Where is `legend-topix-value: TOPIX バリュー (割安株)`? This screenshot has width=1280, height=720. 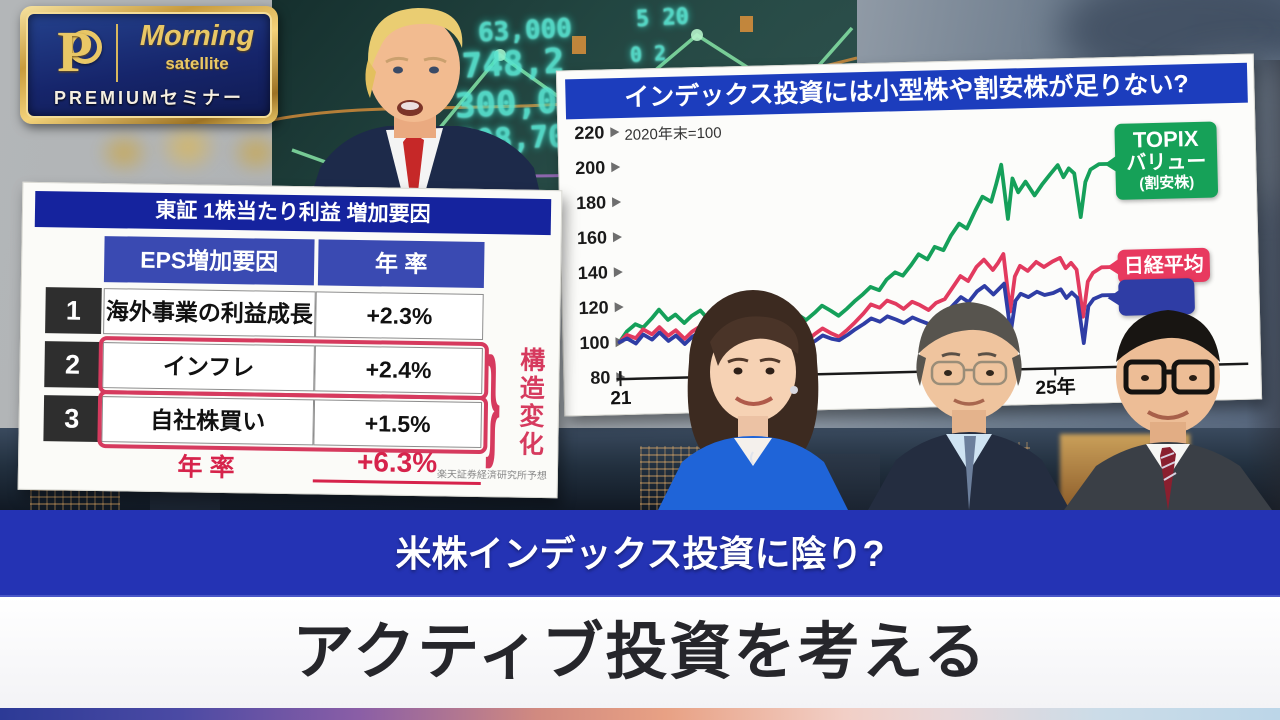
legend-topix-value: TOPIX バリュー (割安株) is located at coordinates (1166, 160).